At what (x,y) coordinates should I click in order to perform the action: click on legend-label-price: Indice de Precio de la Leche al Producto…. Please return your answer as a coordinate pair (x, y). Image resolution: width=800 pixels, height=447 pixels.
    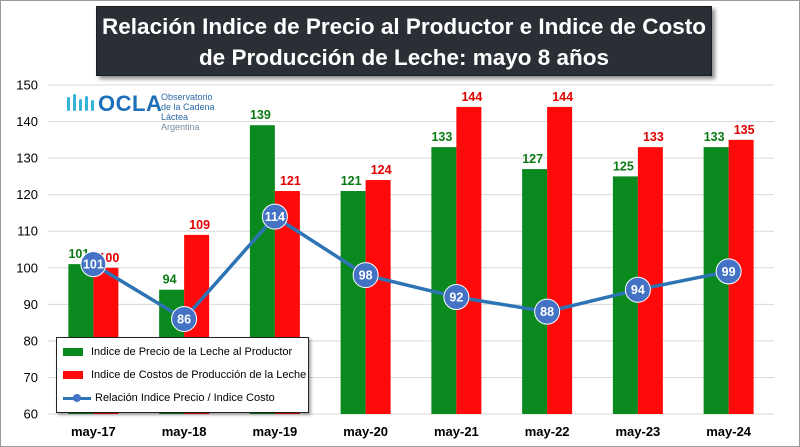
    Looking at the image, I should click on (192, 352).